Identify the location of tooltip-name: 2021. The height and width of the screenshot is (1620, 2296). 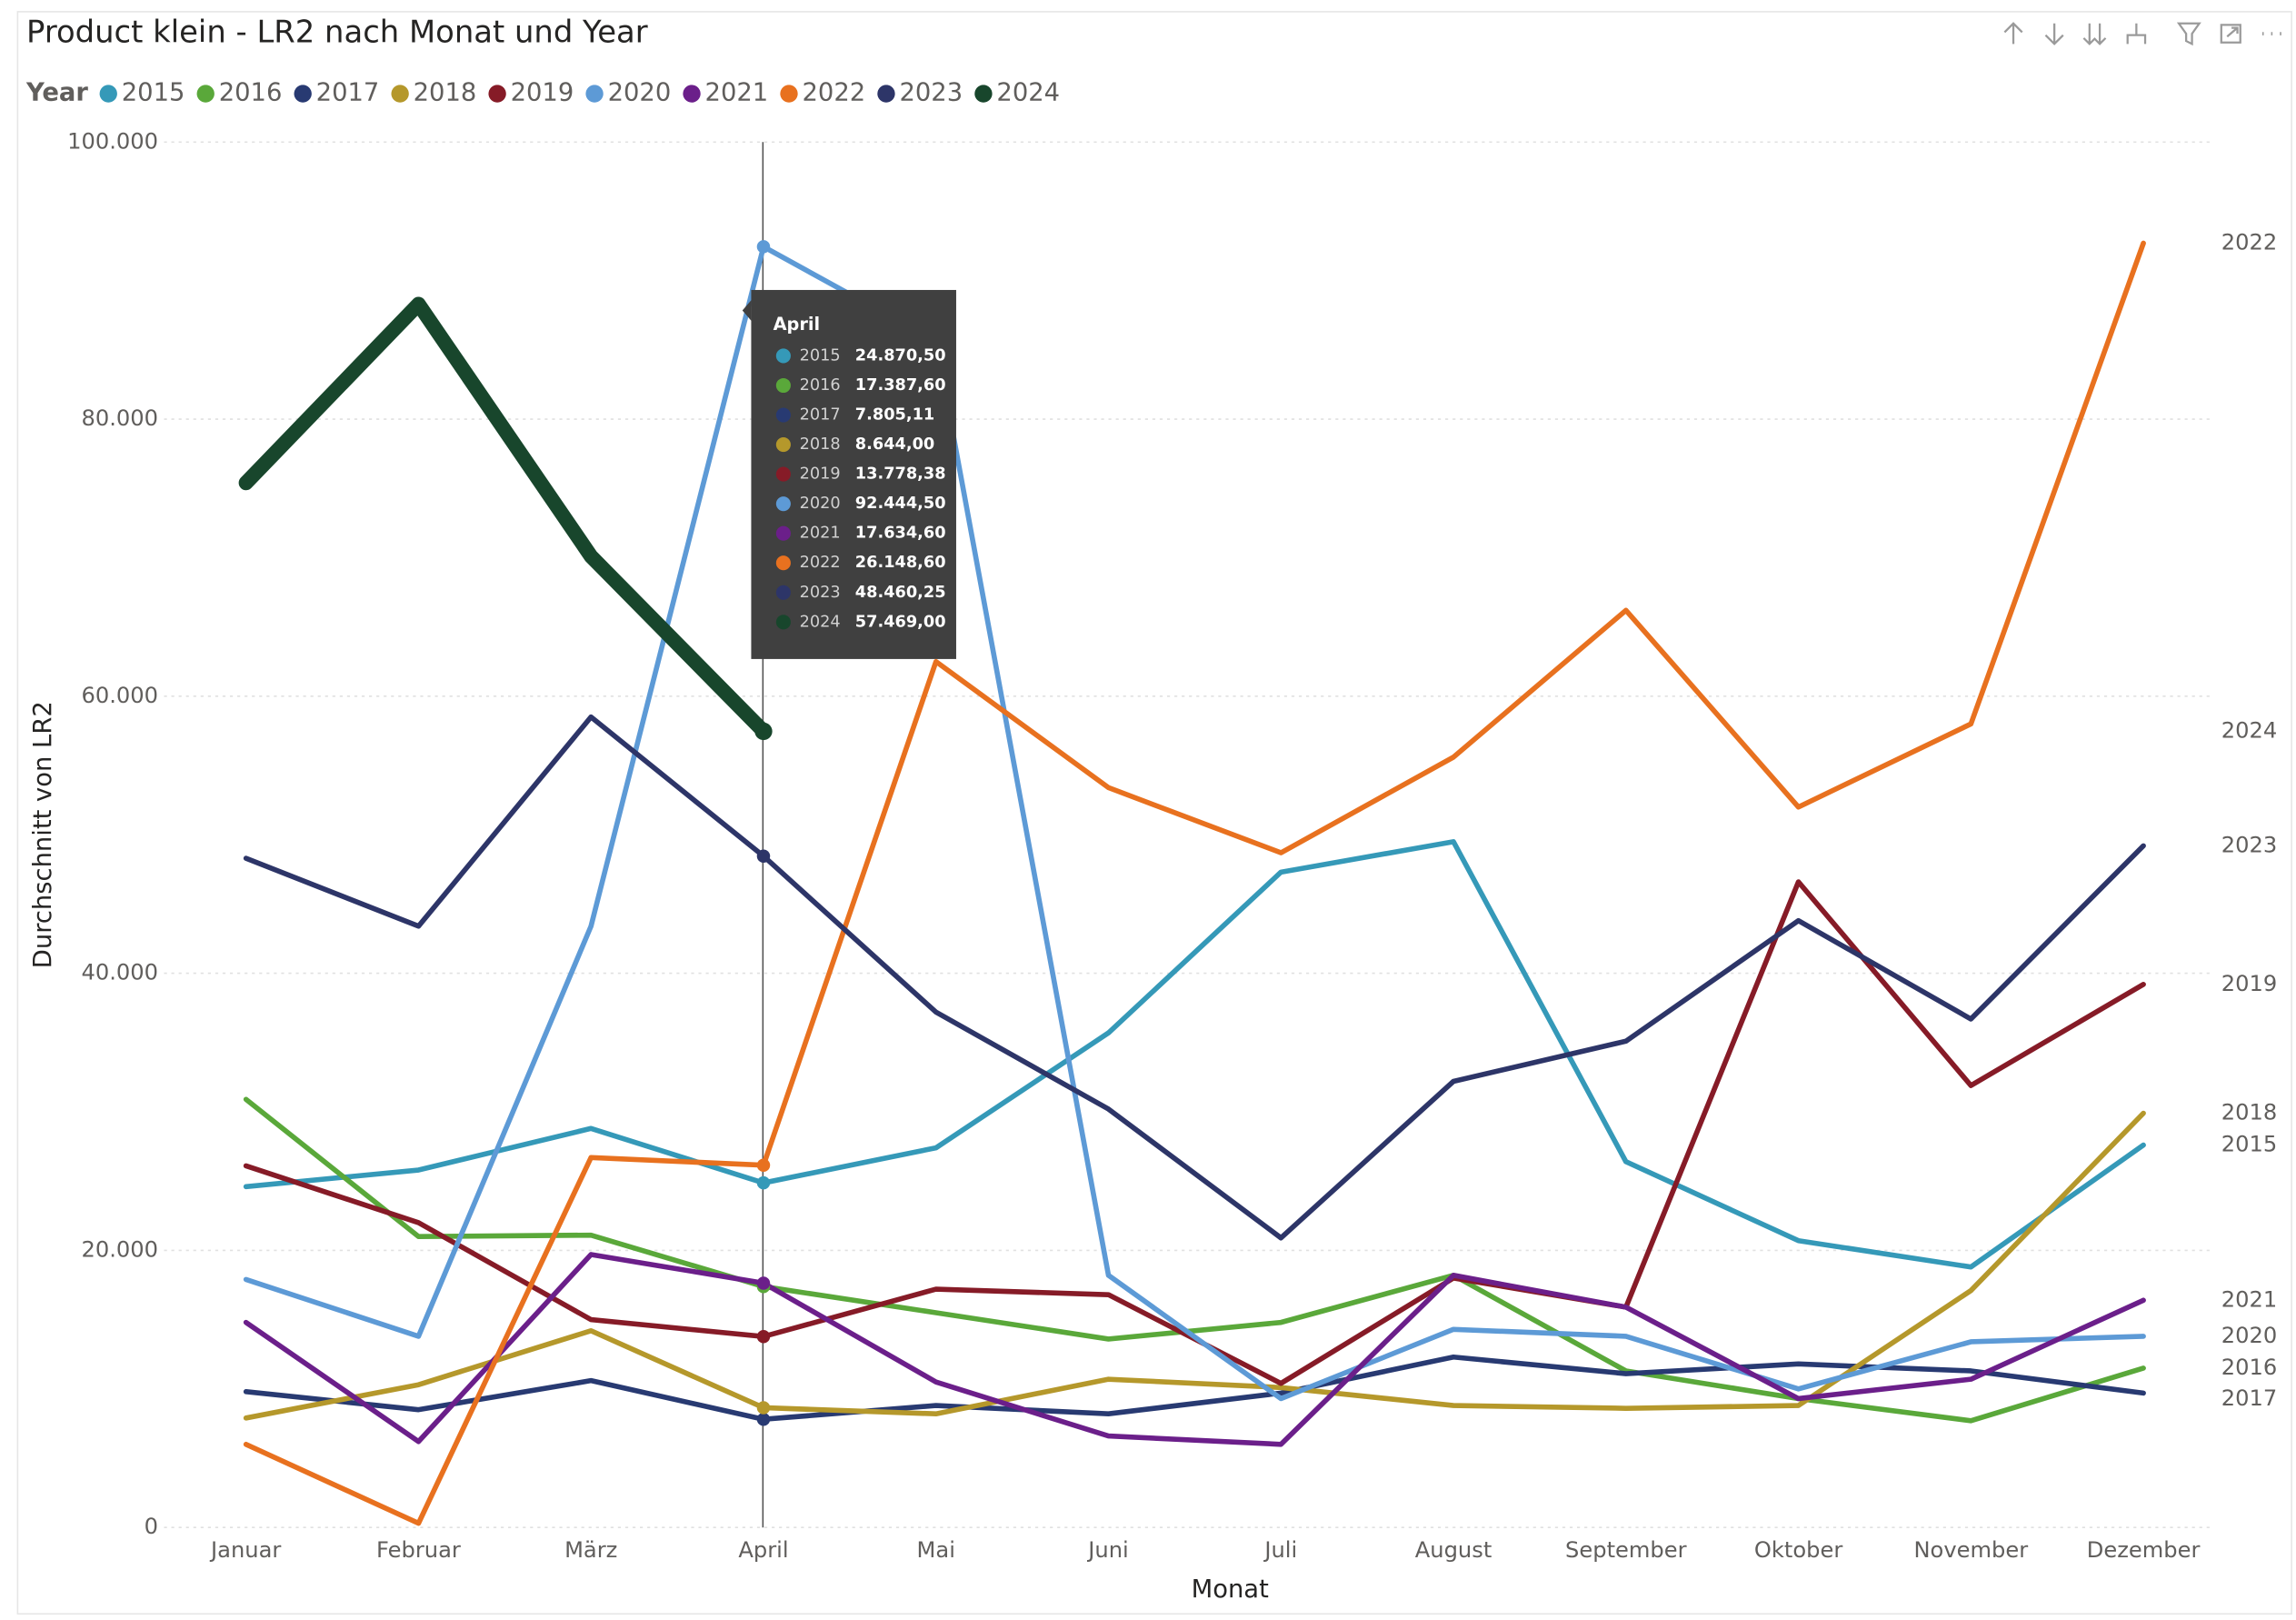
(820, 534).